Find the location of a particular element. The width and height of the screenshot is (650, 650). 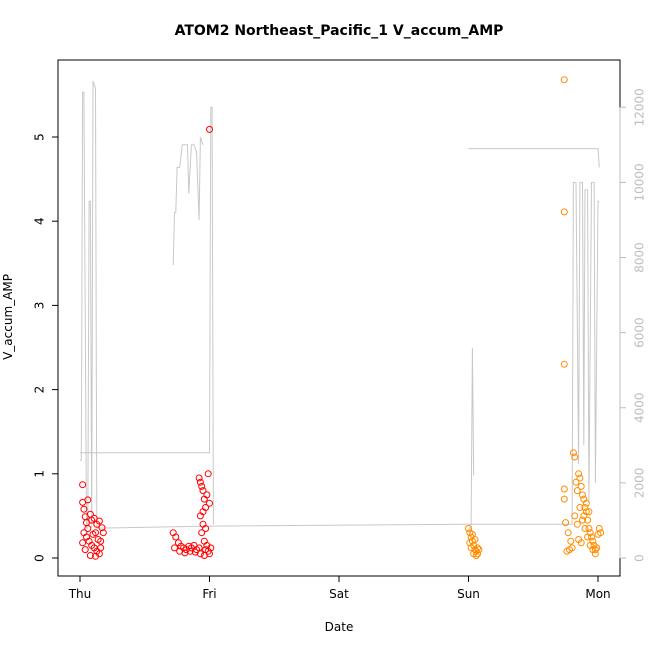

y-tick-label: 1 is located at coordinates (40, 474).